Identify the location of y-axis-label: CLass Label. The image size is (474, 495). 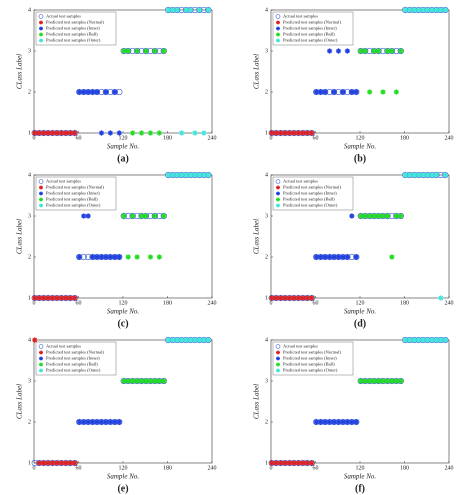
(20, 401).